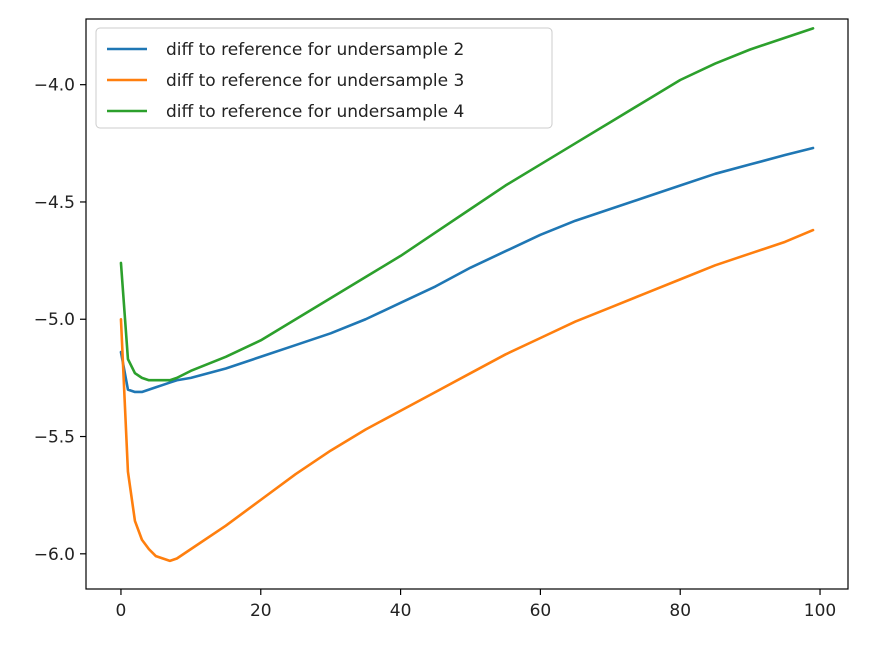  I want to click on legend-label: diff to reference for undersample 3, so click(315, 81).